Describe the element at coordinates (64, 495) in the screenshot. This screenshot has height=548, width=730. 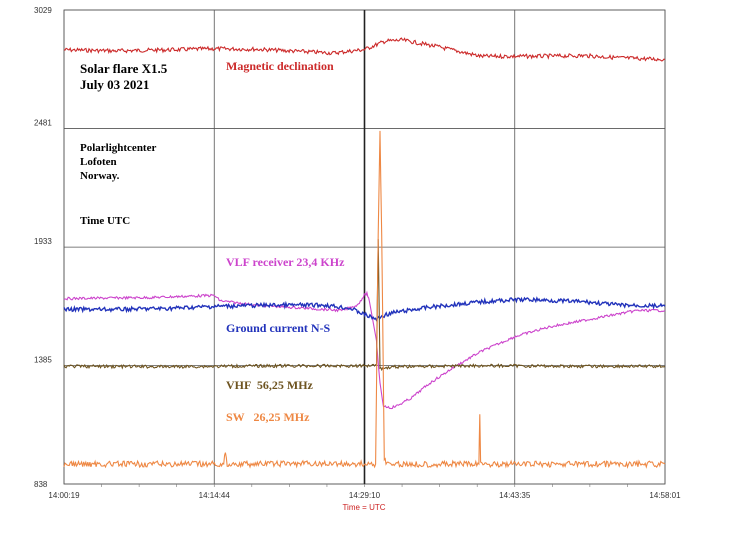
I see `x-tick-label: 14:00:19` at that location.